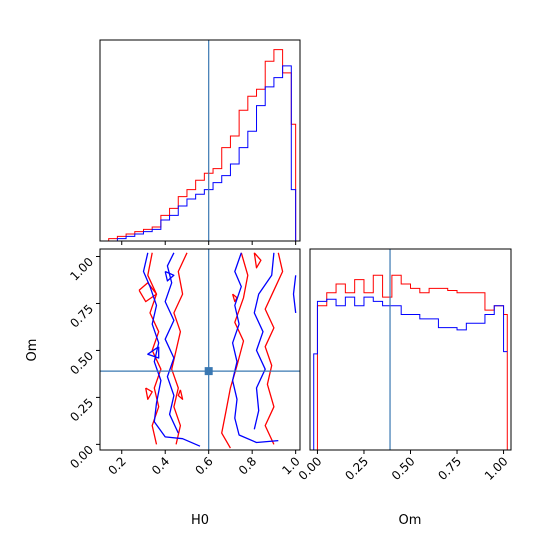 This screenshot has width=550, height=550. What do you see at coordinates (203, 465) in the screenshot?
I see `x-tick-label: 0.6` at bounding box center [203, 465].